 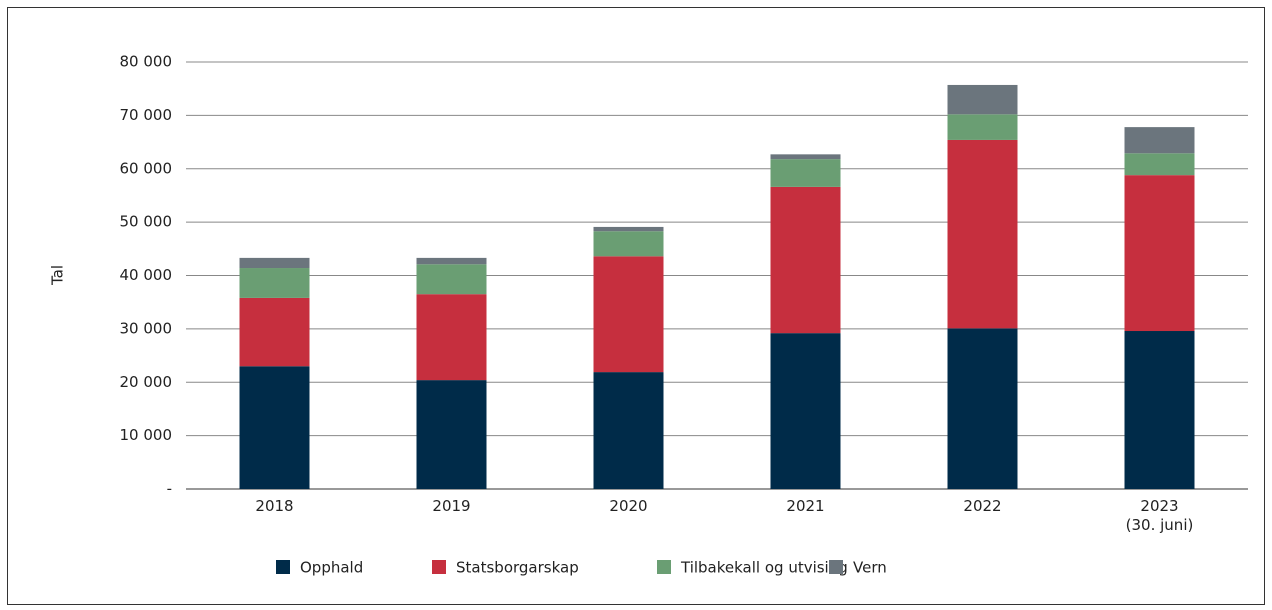 What do you see at coordinates (58, 275) in the screenshot?
I see `y-axis-label: Tal` at bounding box center [58, 275].